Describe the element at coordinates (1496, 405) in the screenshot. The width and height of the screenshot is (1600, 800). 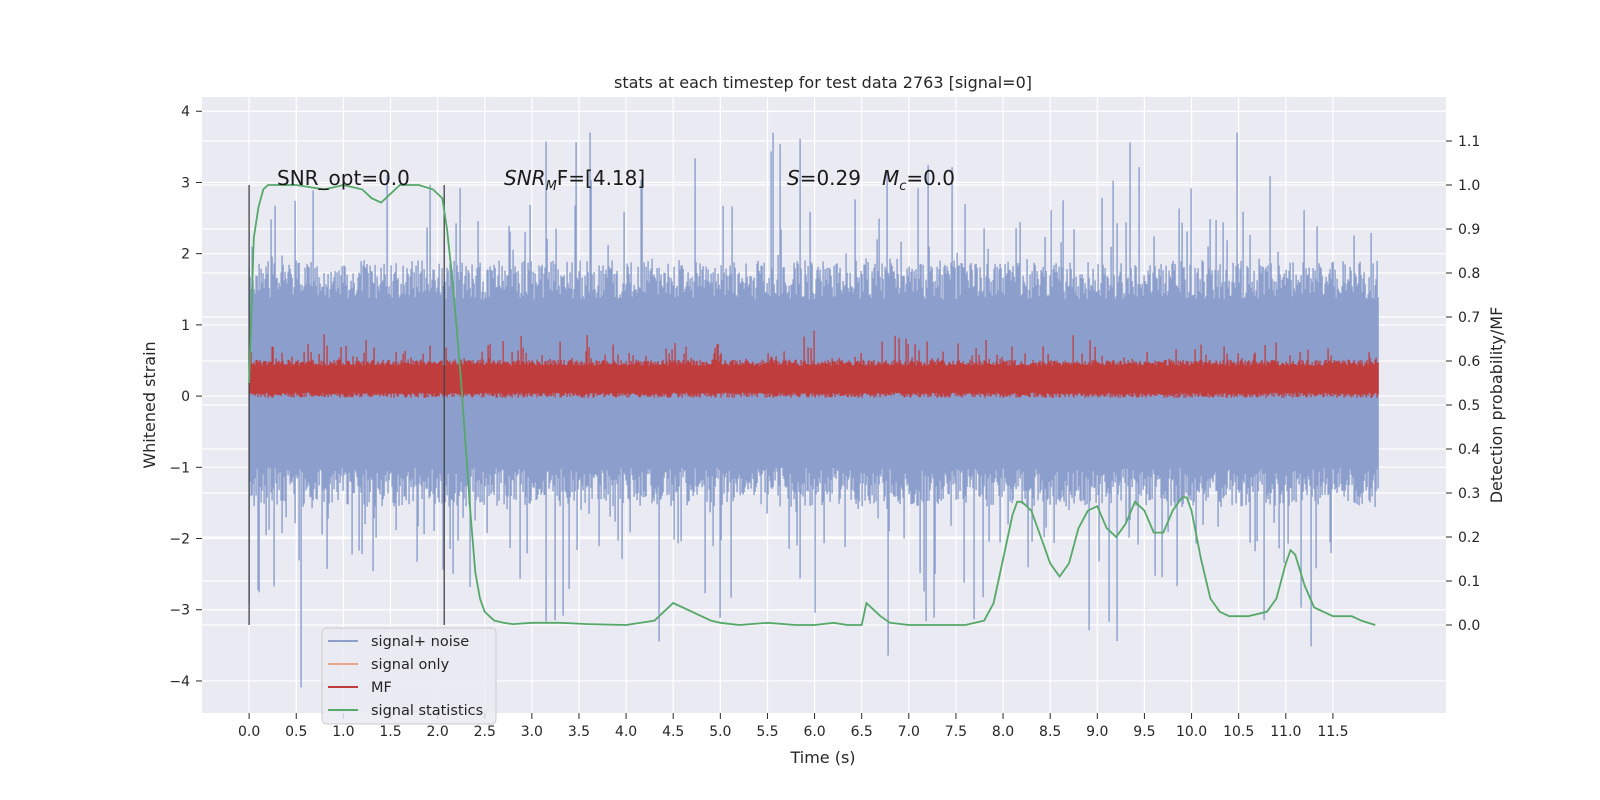
I see `y2-axis-label: Detection probability/MF` at that location.